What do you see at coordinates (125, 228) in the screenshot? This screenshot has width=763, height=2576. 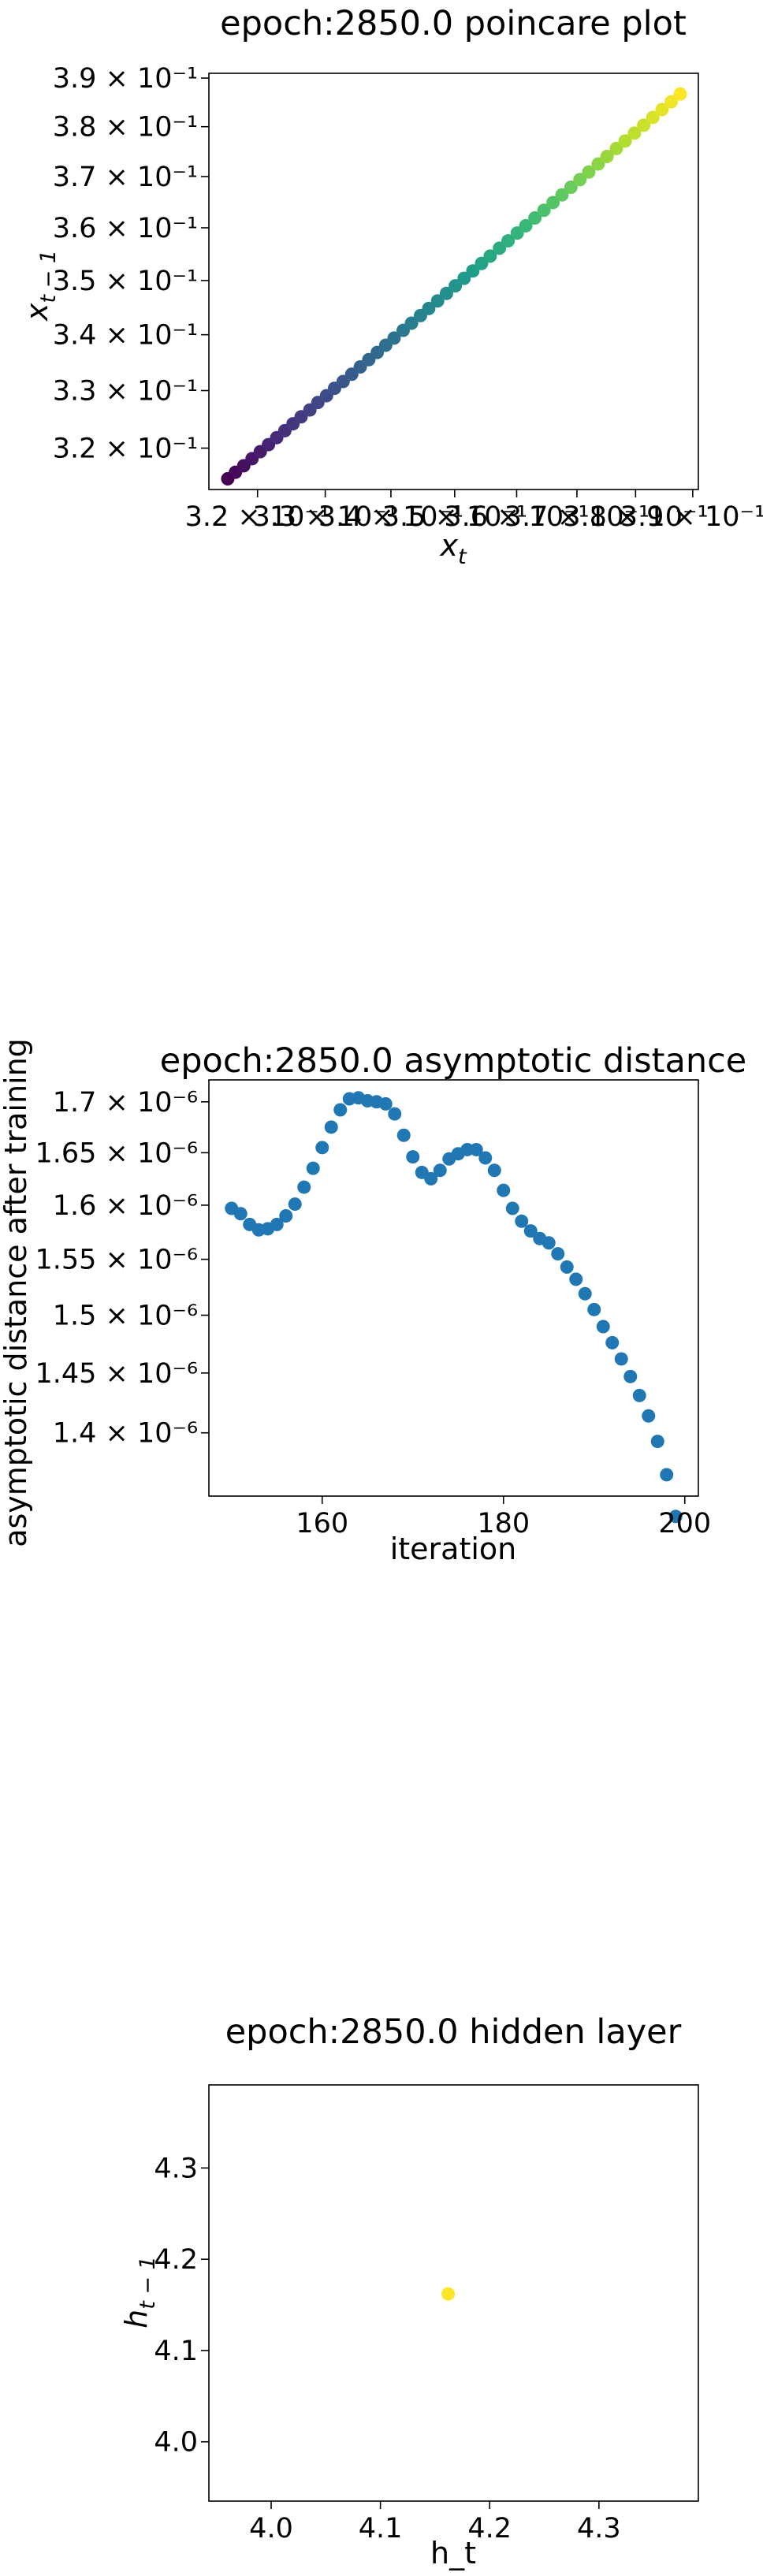 I see `y-tick-label: 3.6 × 10⁻¹` at bounding box center [125, 228].